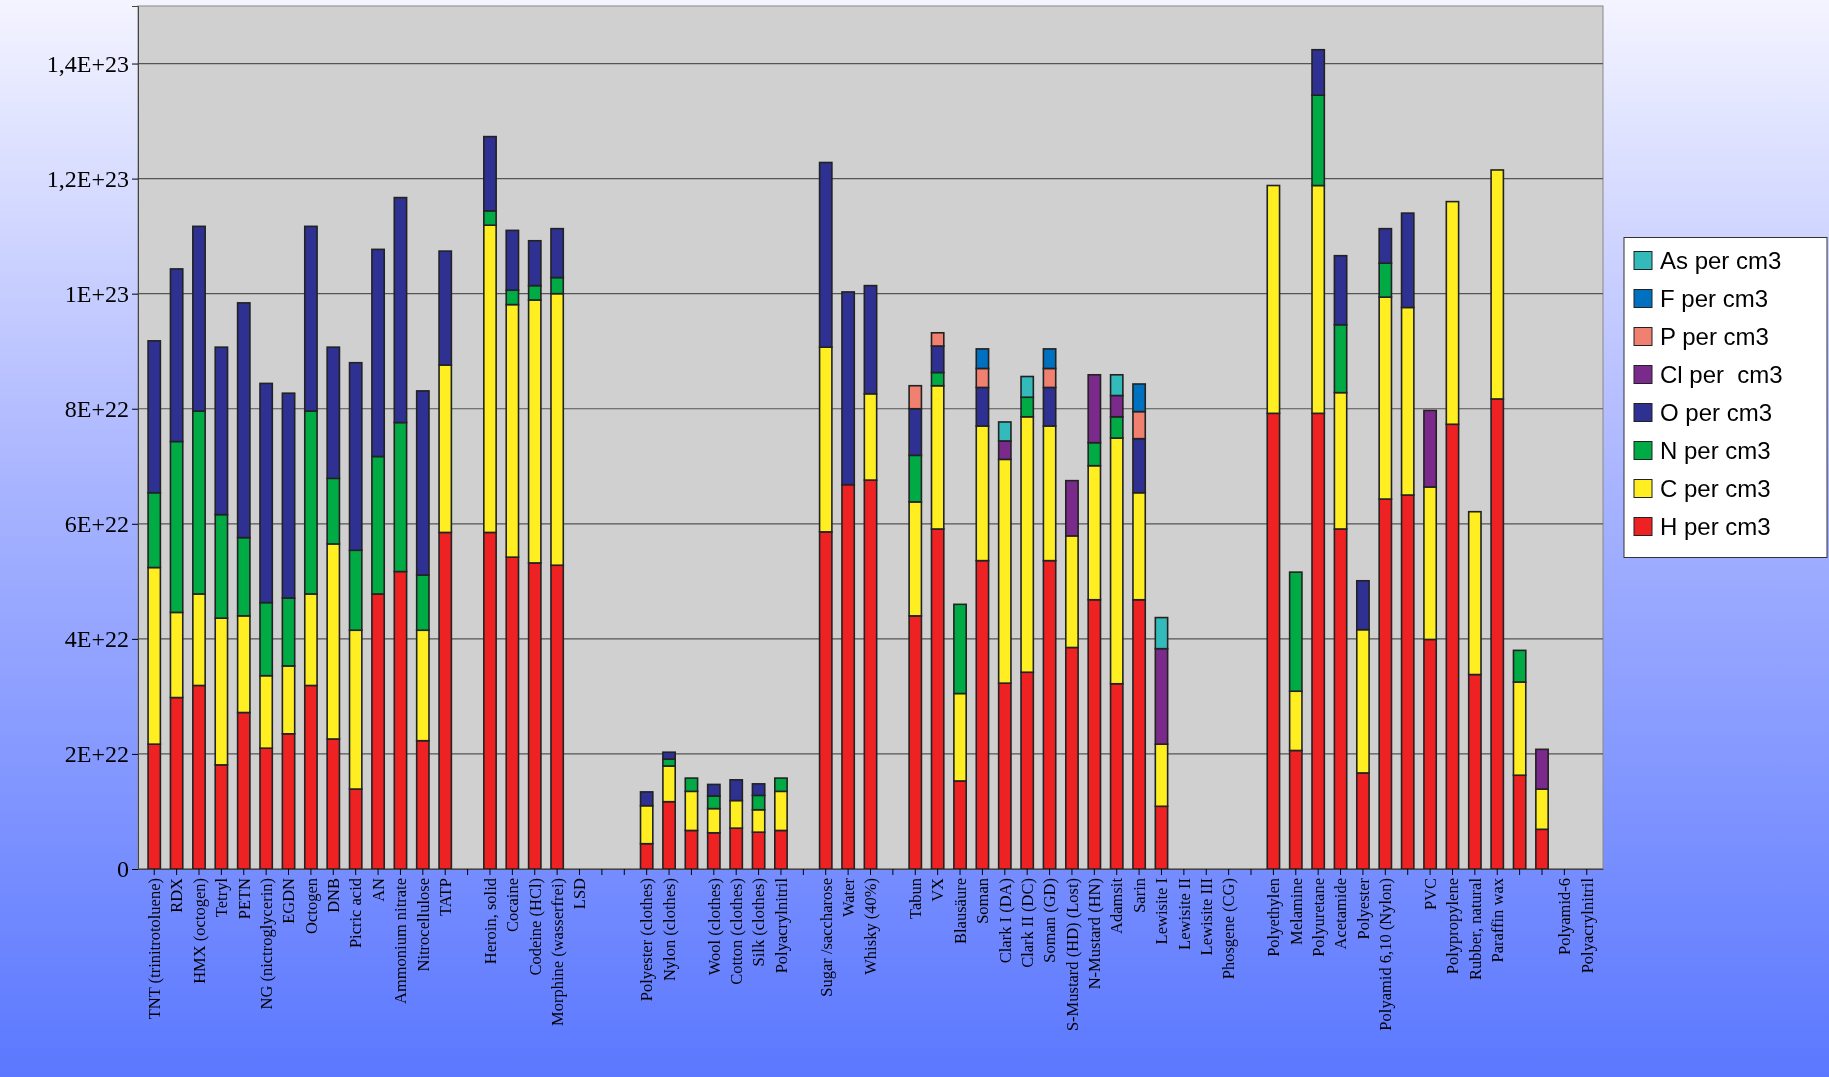 Image resolution: width=1829 pixels, height=1077 pixels. What do you see at coordinates (1229, 929) in the screenshot?
I see `x-tick-label: Phosgene (CG)` at bounding box center [1229, 929].